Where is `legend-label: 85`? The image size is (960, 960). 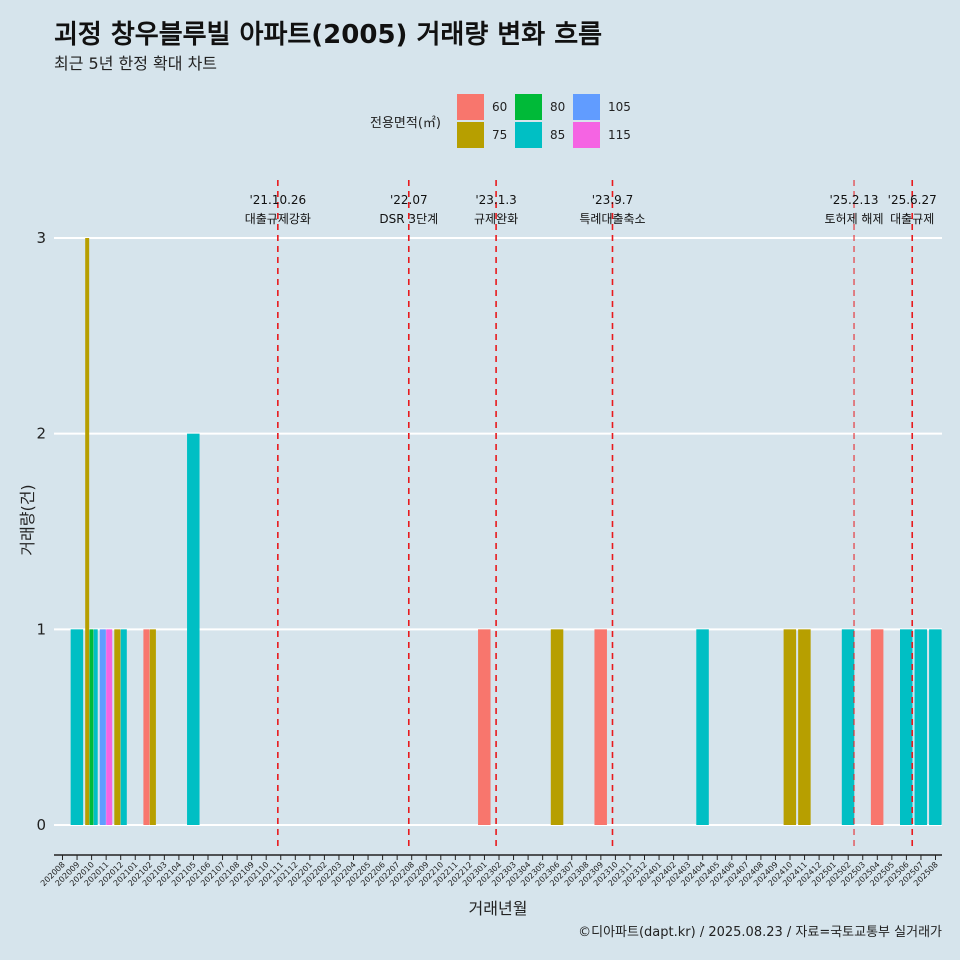
legend-label: 85 is located at coordinates (557, 135).